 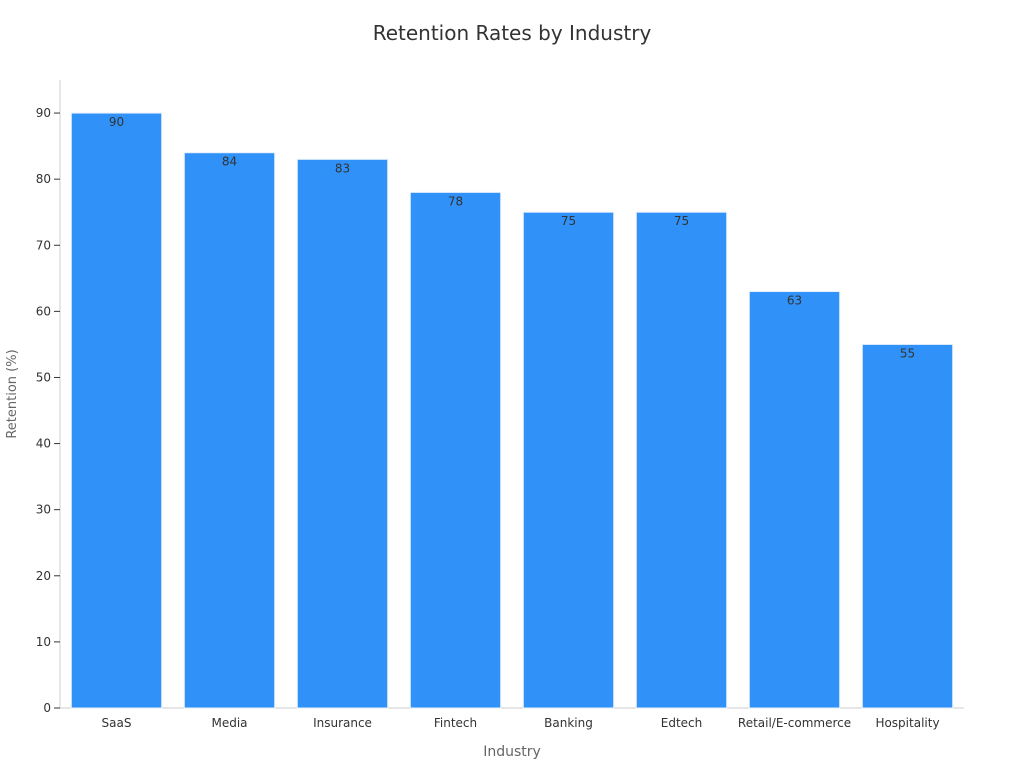 I want to click on y-tick-label: 60, so click(x=43, y=311).